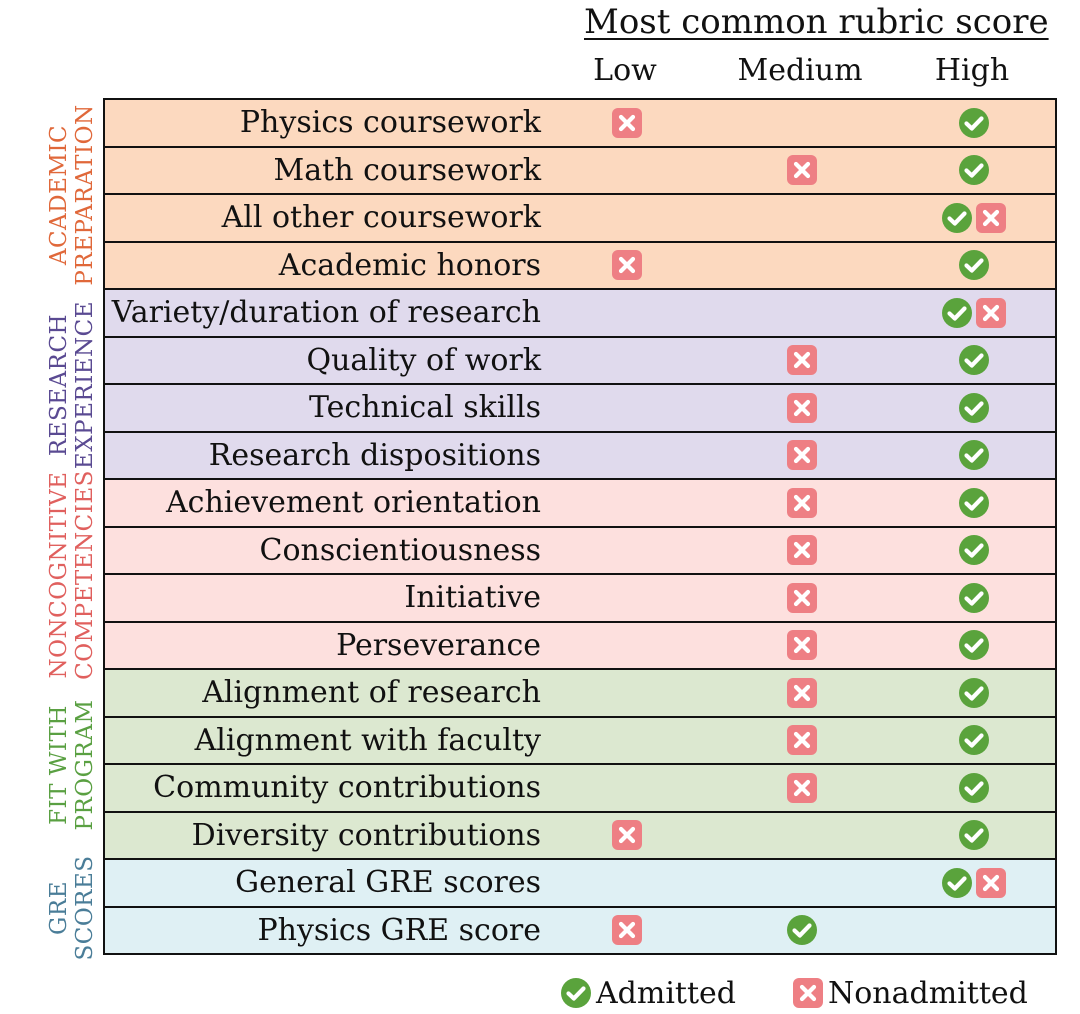 This screenshot has height=1014, width=1080. Describe the element at coordinates (347, 787) in the screenshot. I see `row-label: Community contributions` at that location.